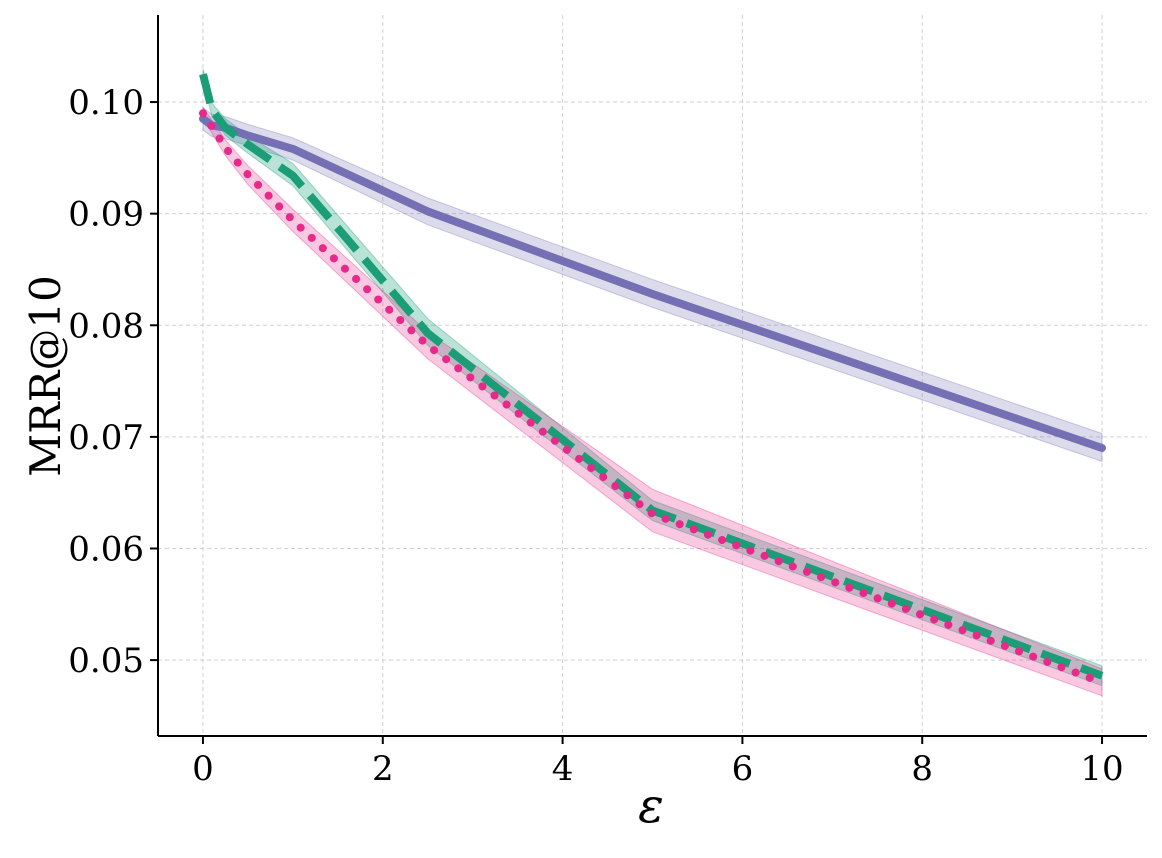 This screenshot has width=1162, height=858. I want to click on x-tick-label: 0, so click(203, 769).